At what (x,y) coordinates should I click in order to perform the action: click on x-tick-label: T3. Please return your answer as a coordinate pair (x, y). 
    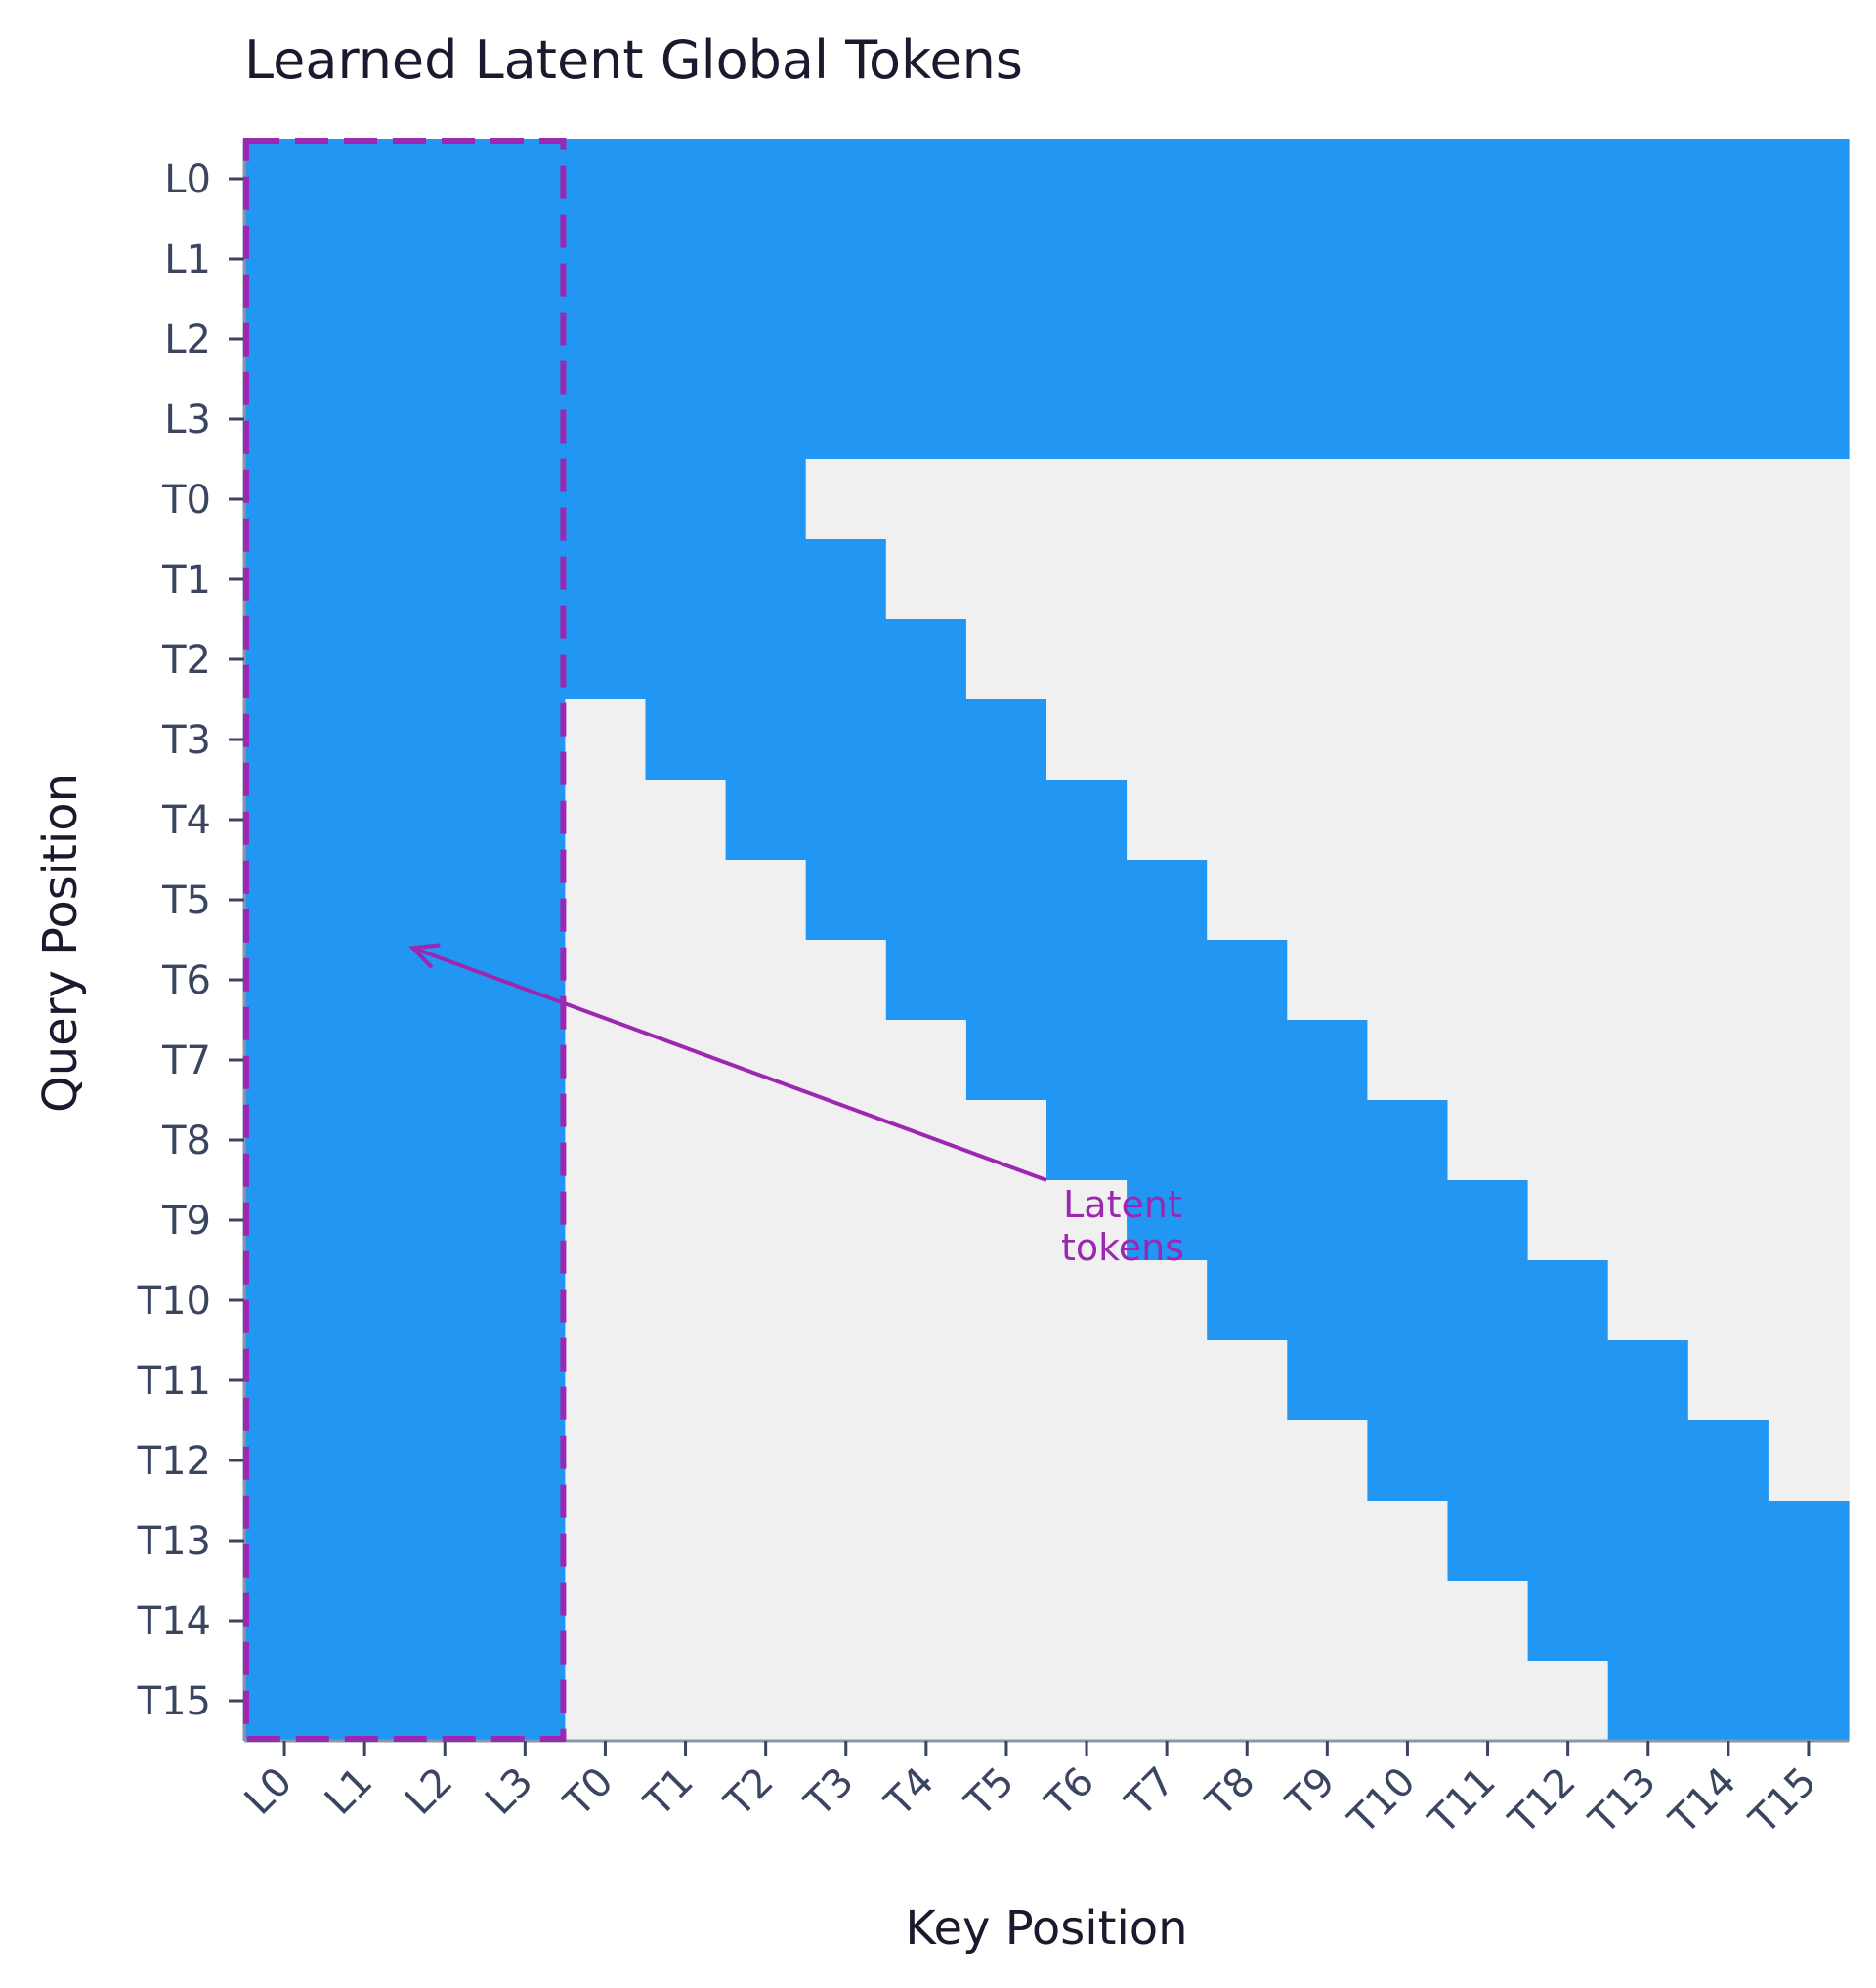
    Looking at the image, I should click on (829, 1793).